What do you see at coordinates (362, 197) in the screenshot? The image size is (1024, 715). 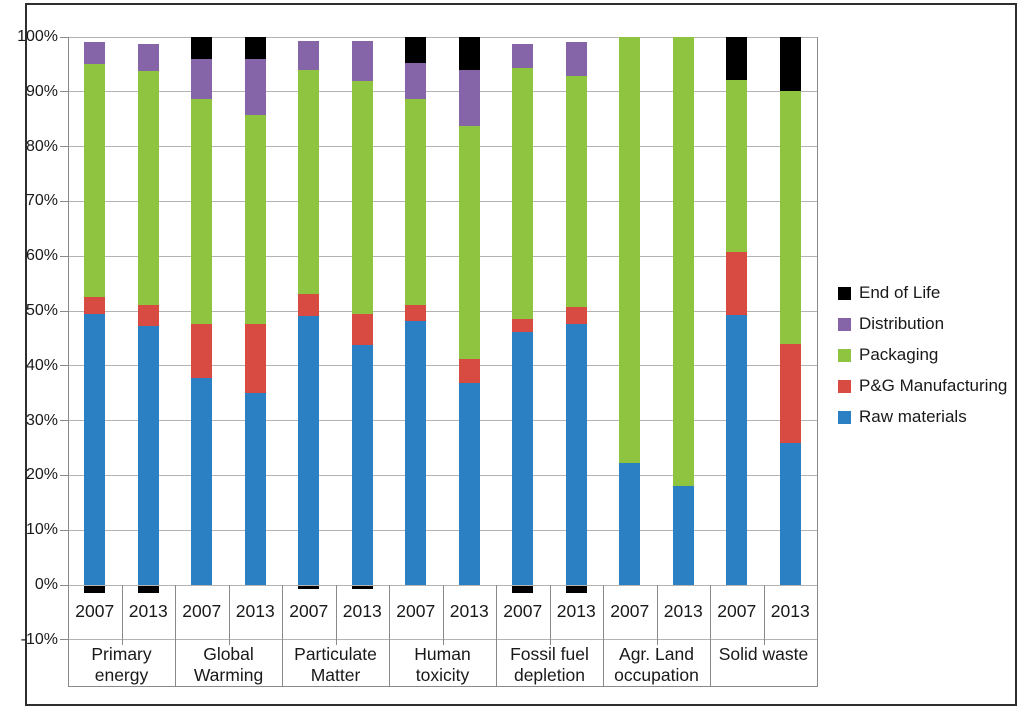 I see `bar-segment-packaging-particulate-matter-2013` at bounding box center [362, 197].